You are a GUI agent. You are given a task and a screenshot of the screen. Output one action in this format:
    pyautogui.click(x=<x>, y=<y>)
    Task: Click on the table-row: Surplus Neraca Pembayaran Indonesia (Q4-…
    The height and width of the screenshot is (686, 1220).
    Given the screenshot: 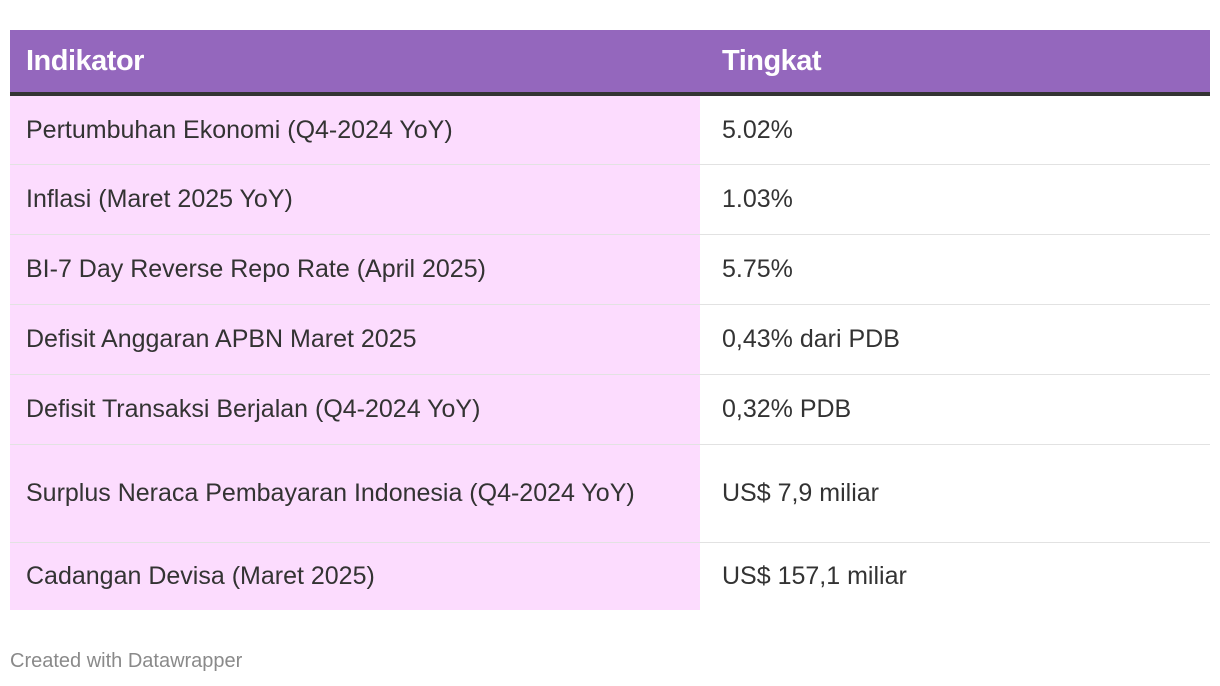 What is the action you would take?
    pyautogui.click(x=610, y=493)
    